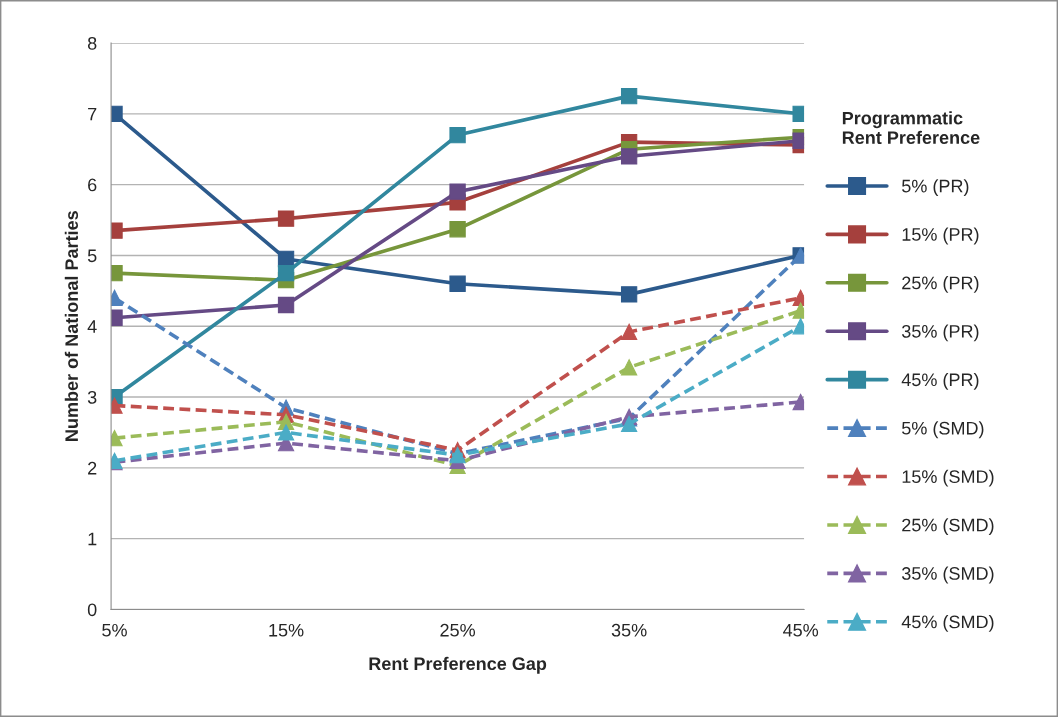 The width and height of the screenshot is (1058, 717). Describe the element at coordinates (92, 43) in the screenshot. I see `y-tick-label: 8` at that location.